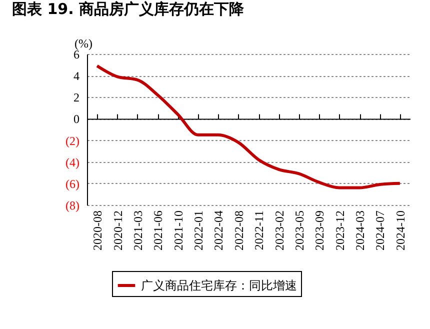  What do you see at coordinates (73, 205) in the screenshot?
I see `y-tick-label: (8)` at bounding box center [73, 205].